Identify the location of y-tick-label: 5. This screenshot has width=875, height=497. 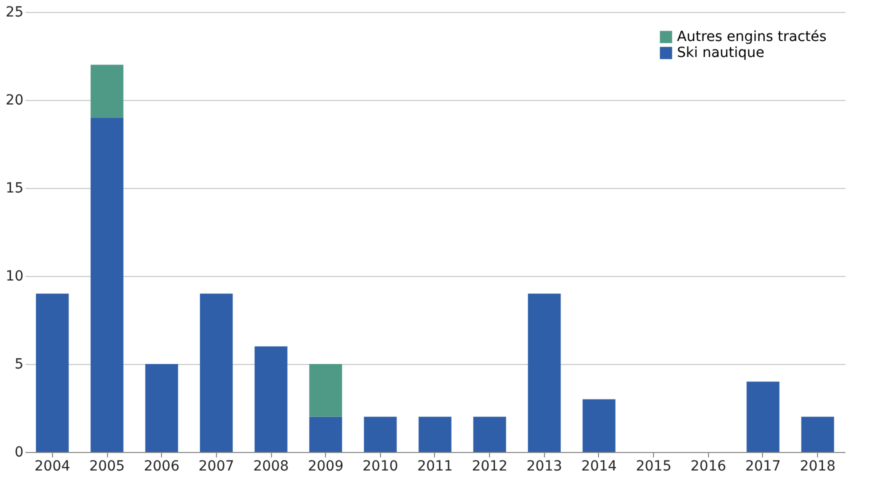
(19, 364).